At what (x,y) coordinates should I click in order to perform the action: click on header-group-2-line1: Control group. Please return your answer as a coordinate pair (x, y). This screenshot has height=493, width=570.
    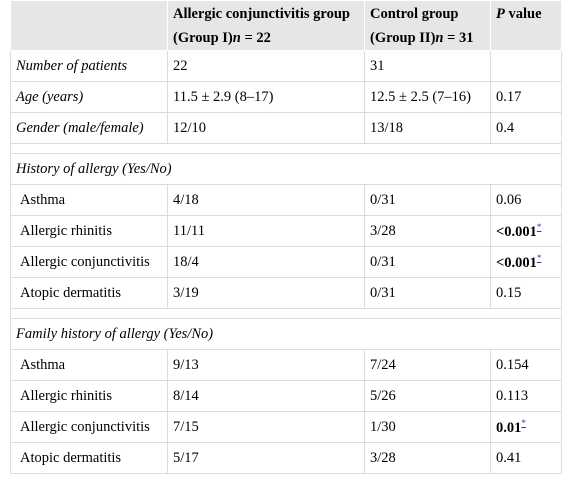
    Looking at the image, I should click on (414, 14).